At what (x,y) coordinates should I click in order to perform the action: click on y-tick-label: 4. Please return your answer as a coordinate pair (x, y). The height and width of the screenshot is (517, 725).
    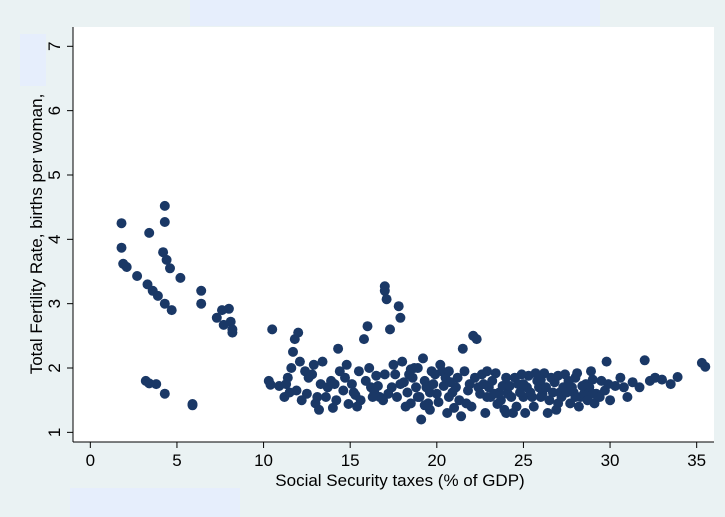
    Looking at the image, I should click on (54, 239).